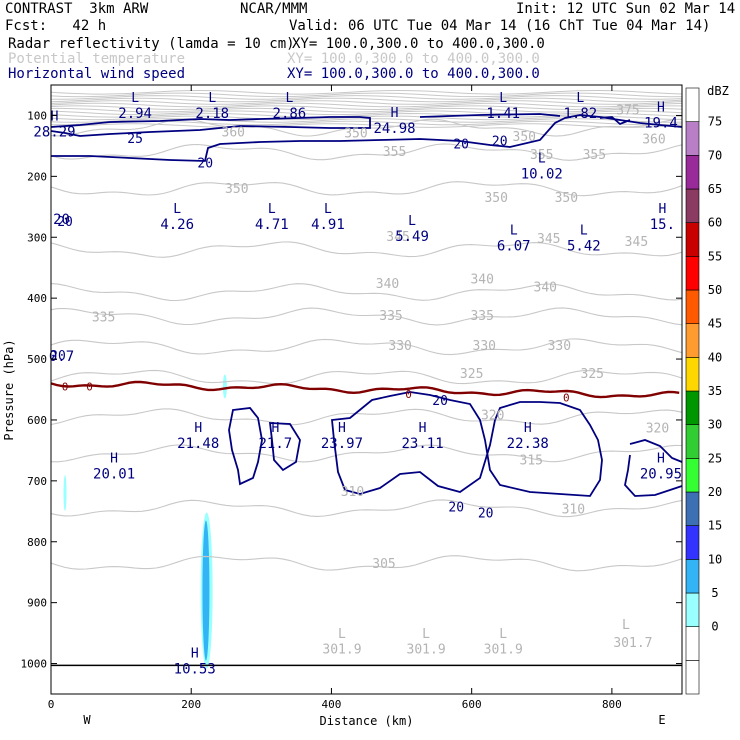  What do you see at coordinates (715, 425) in the screenshot?
I see `colorbar-tick-label: 30` at bounding box center [715, 425].